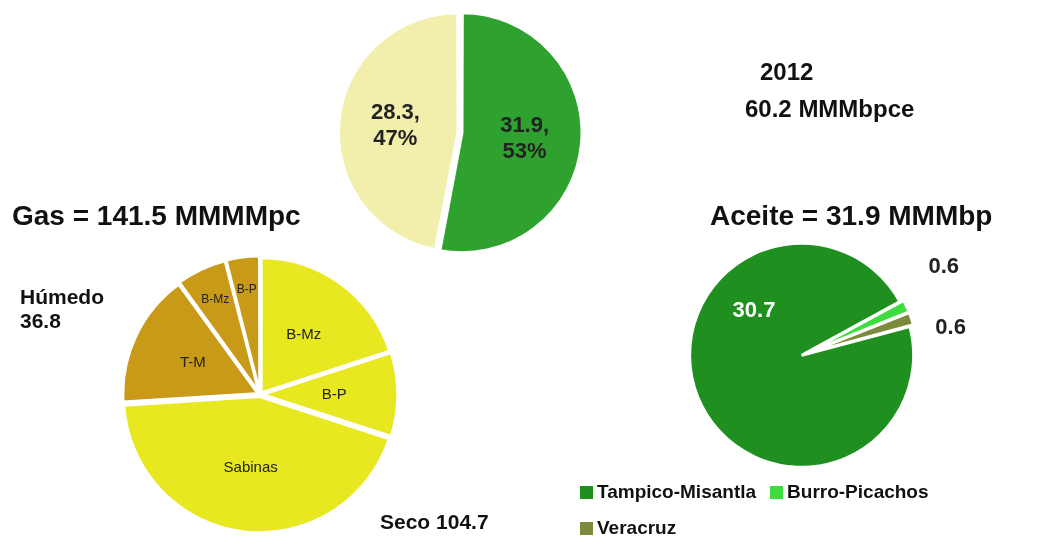 The width and height of the screenshot is (1047, 549). What do you see at coordinates (636, 528) in the screenshot?
I see `legend-label: Veracruz` at bounding box center [636, 528].